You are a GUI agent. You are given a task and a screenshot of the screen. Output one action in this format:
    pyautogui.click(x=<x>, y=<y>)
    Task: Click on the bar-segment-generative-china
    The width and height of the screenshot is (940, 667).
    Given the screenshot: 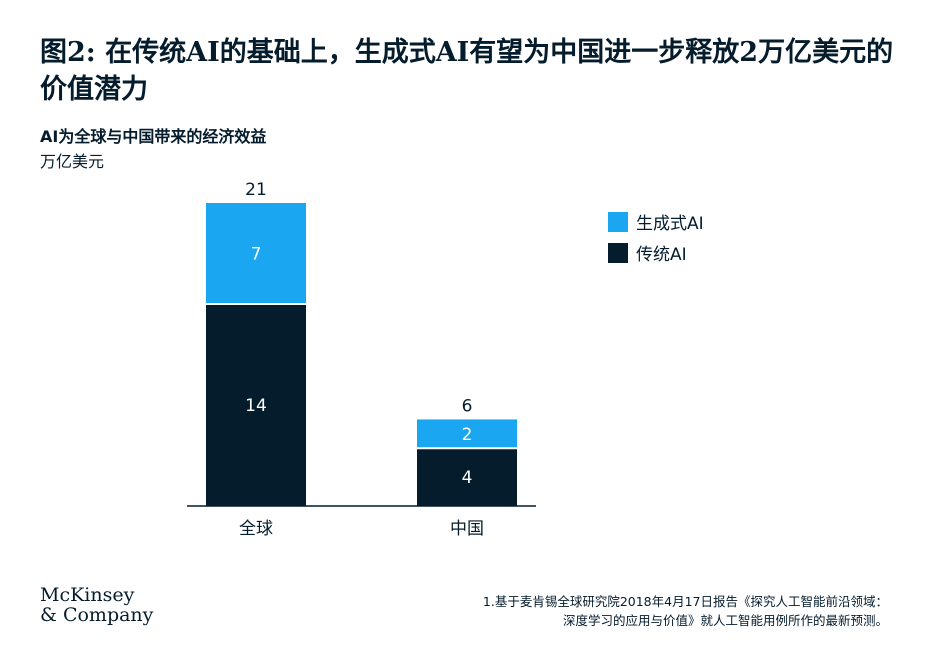 What is the action you would take?
    pyautogui.click(x=467, y=434)
    